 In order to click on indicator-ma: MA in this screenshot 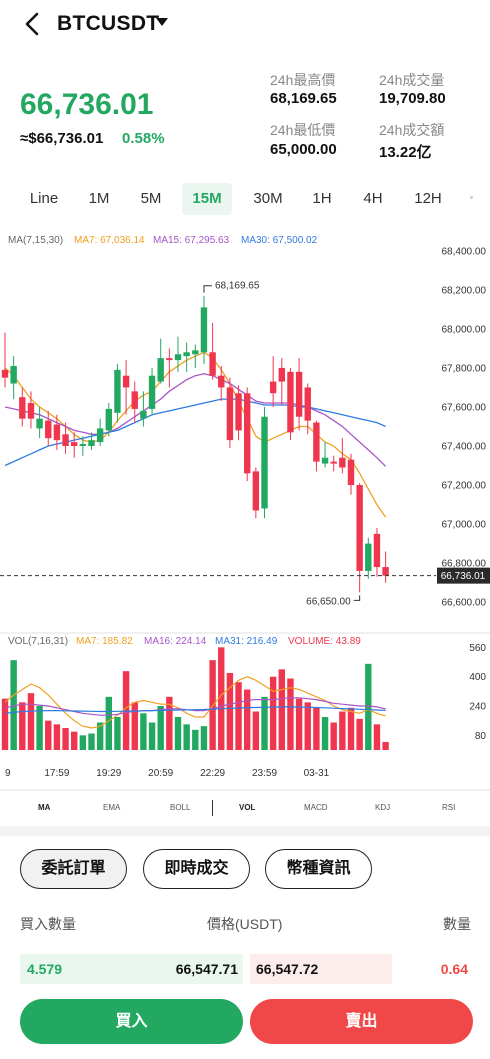, I will do `click(44, 807)`.